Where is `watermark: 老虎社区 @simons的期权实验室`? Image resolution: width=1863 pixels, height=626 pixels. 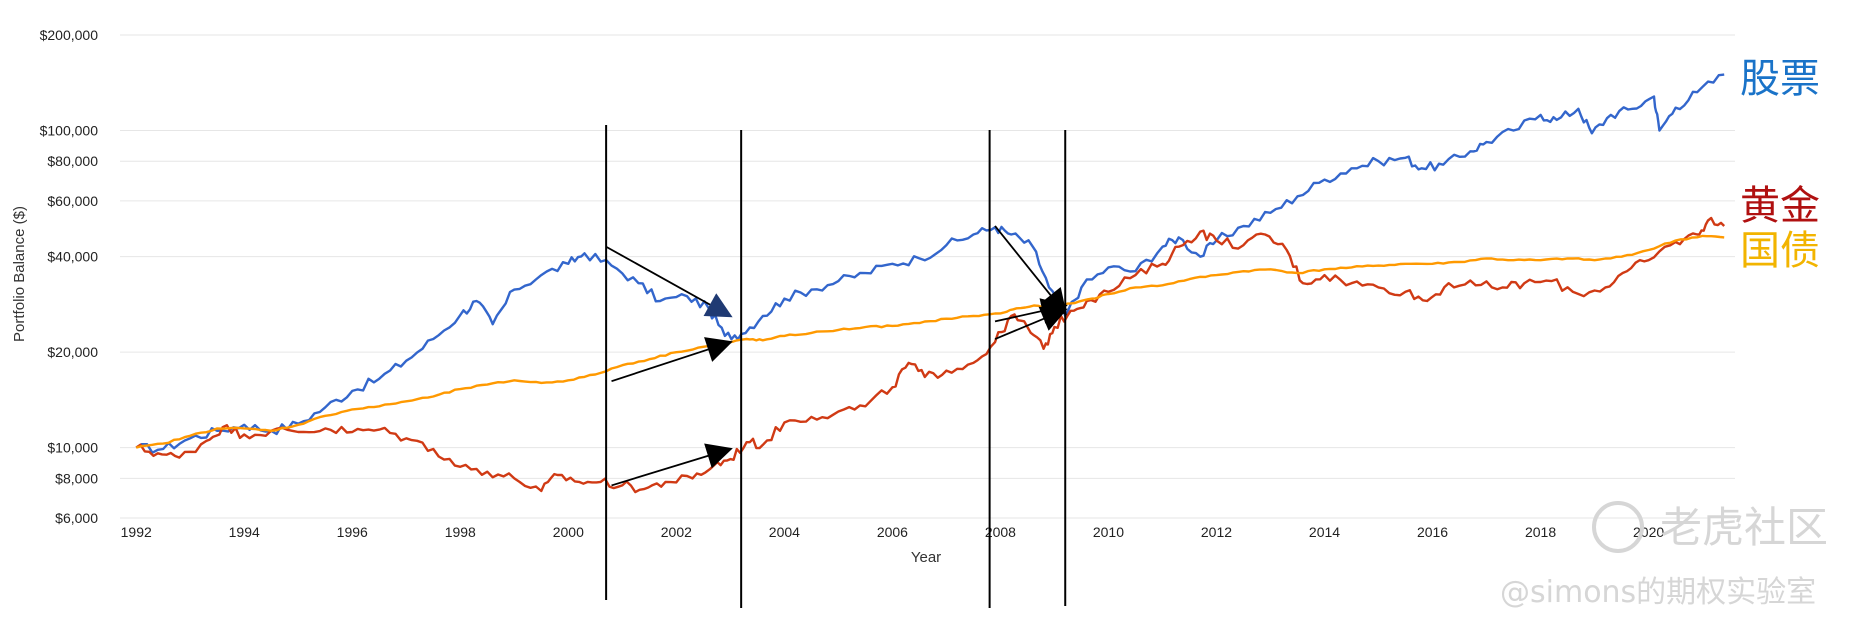 watermark: 老虎社区 @simons的期权实验室 is located at coordinates (1664, 555).